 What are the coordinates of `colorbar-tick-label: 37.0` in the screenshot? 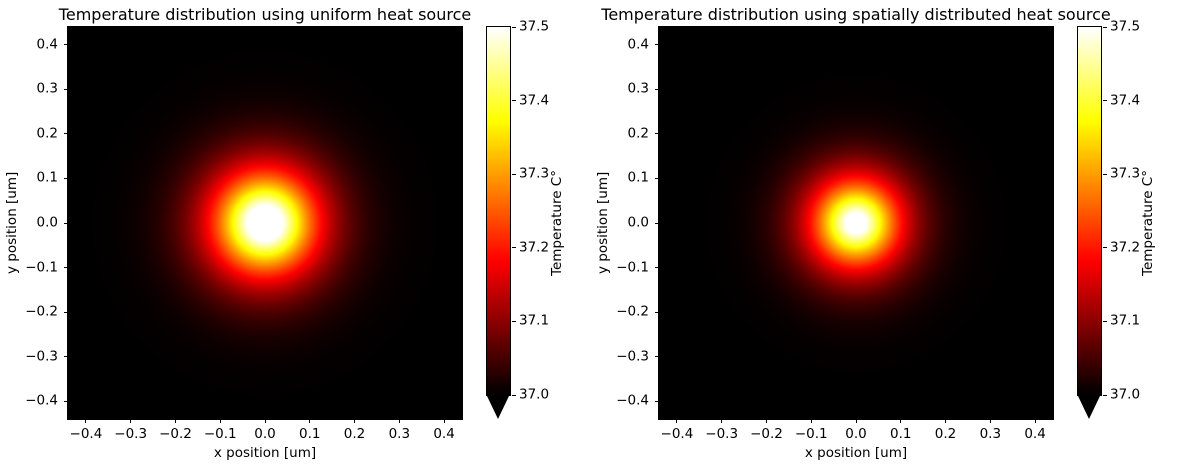 It's located at (1125, 394).